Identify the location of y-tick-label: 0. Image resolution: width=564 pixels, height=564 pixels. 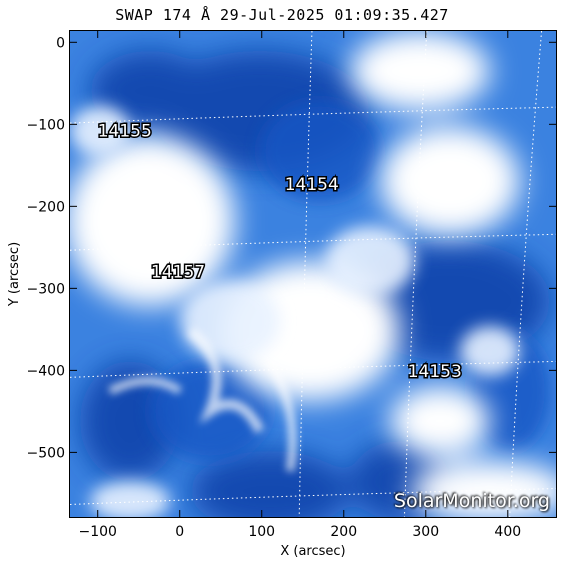
(60, 43).